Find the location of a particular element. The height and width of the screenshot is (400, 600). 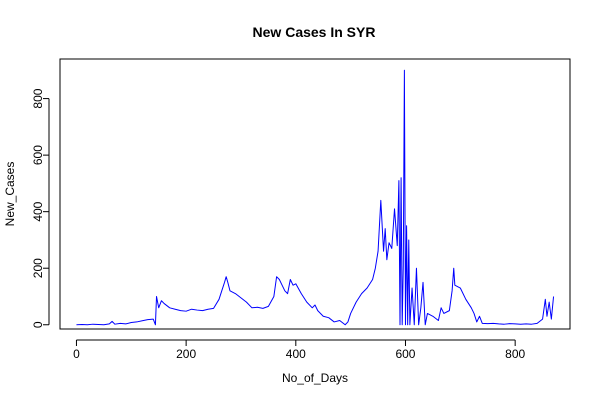

y-axis: 0 200 400 600 800 is located at coordinates (40, 208).